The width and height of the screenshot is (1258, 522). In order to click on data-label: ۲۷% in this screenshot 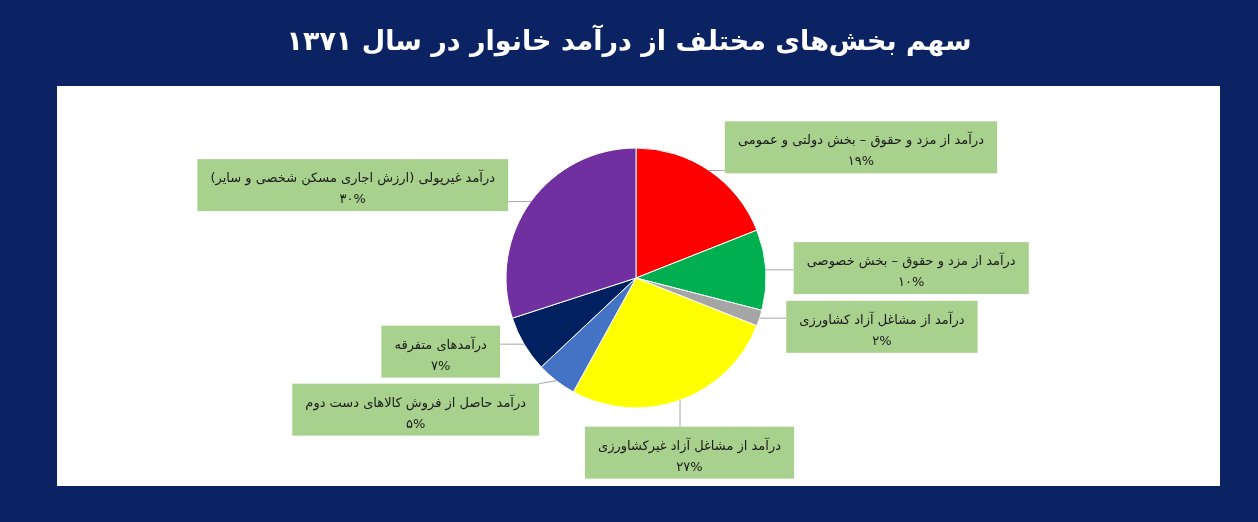, I will do `click(689, 466)`.